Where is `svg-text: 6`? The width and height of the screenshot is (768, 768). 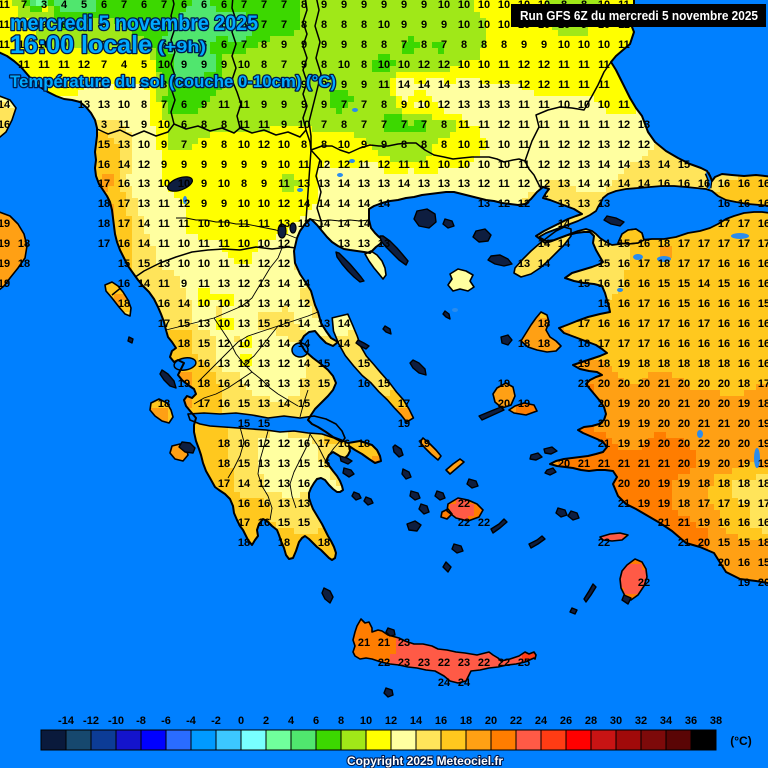
svg-text: 6 is located at coordinates (204, 5).